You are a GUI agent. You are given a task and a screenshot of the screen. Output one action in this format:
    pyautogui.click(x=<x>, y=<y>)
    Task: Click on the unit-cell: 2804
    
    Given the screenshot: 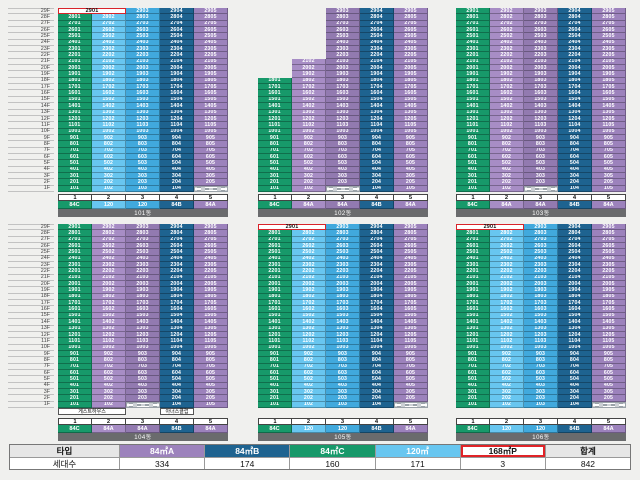 What is the action you would take?
    pyautogui.click(x=377, y=233)
    